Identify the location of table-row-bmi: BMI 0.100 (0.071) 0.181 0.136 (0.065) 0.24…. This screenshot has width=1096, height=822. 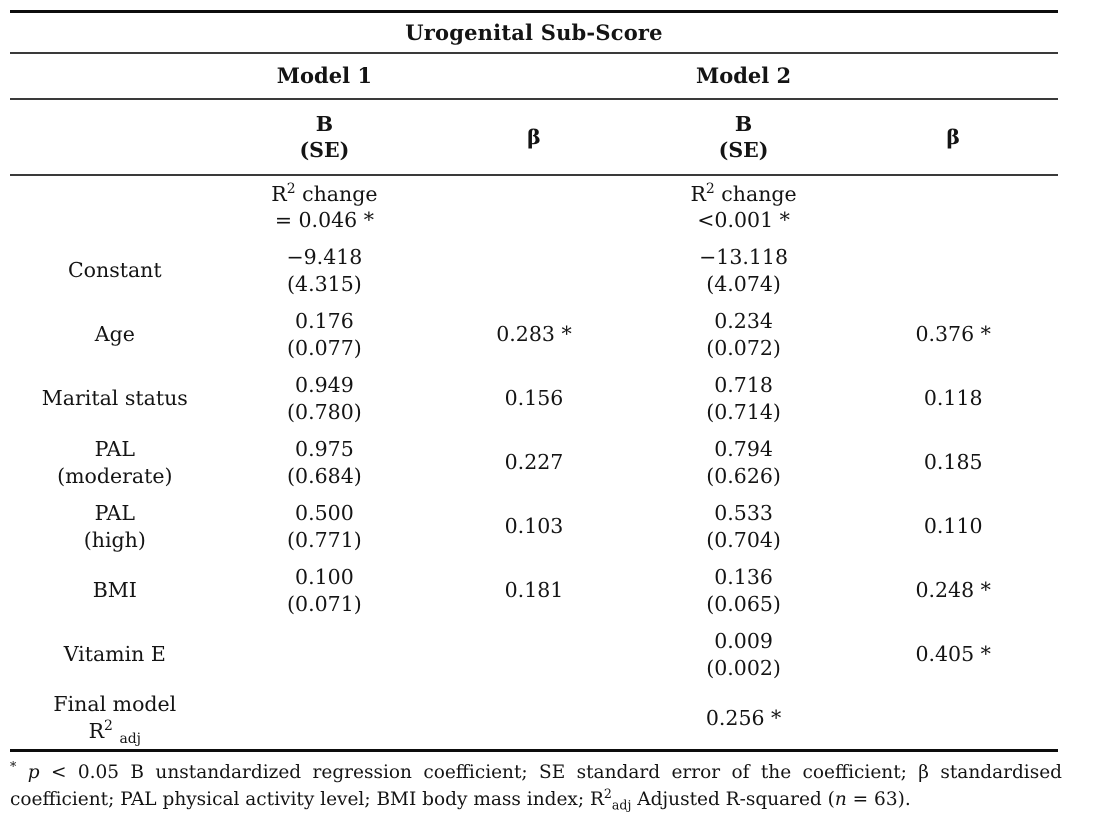
(534, 591).